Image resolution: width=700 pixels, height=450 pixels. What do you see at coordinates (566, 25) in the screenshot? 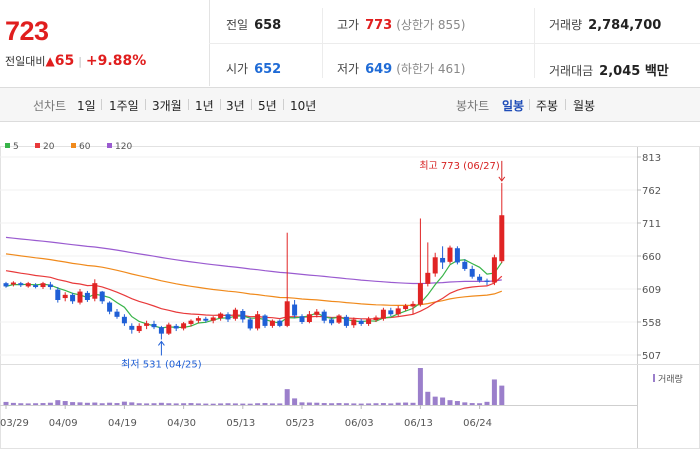
I see `stat-label: 거래량` at bounding box center [566, 25].